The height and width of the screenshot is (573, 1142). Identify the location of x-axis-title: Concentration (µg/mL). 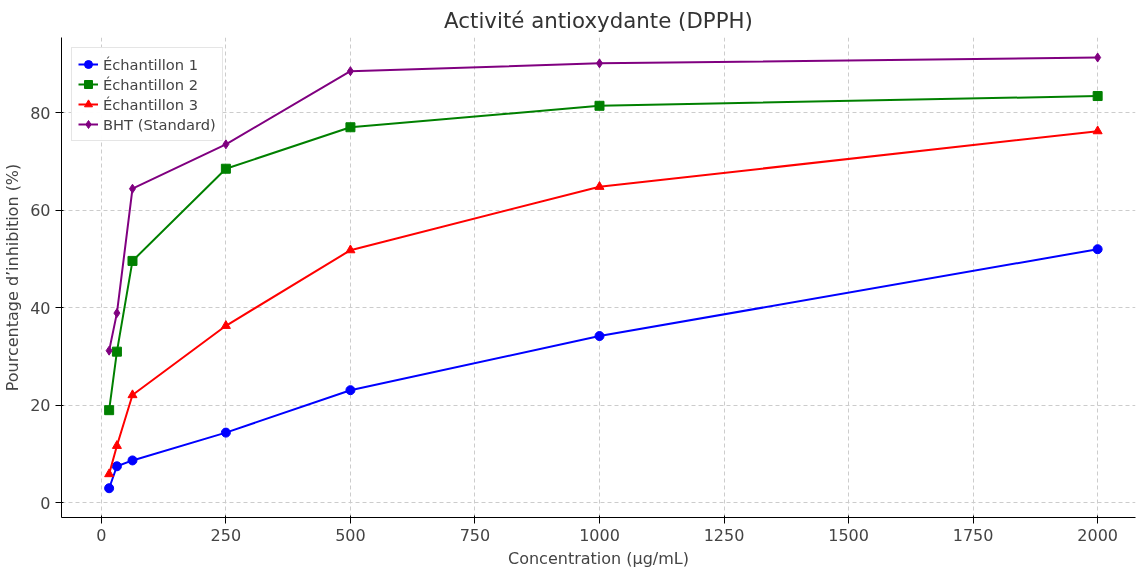
(598, 558).